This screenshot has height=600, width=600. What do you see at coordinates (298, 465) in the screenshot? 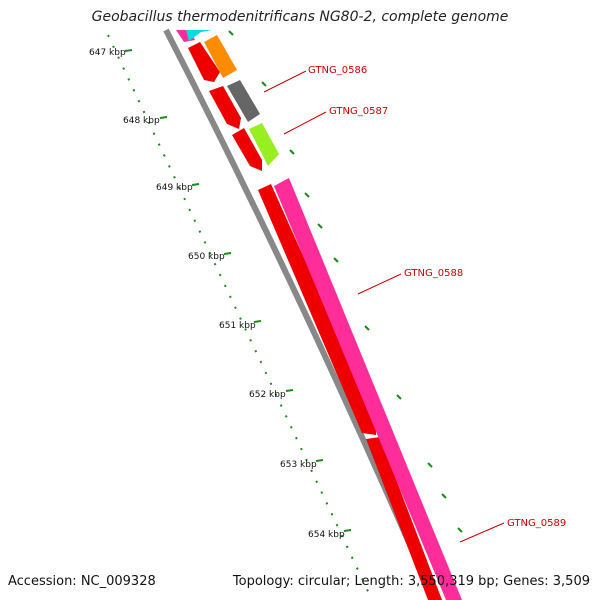
I see `ruler-label: 653 kbp` at bounding box center [298, 465].